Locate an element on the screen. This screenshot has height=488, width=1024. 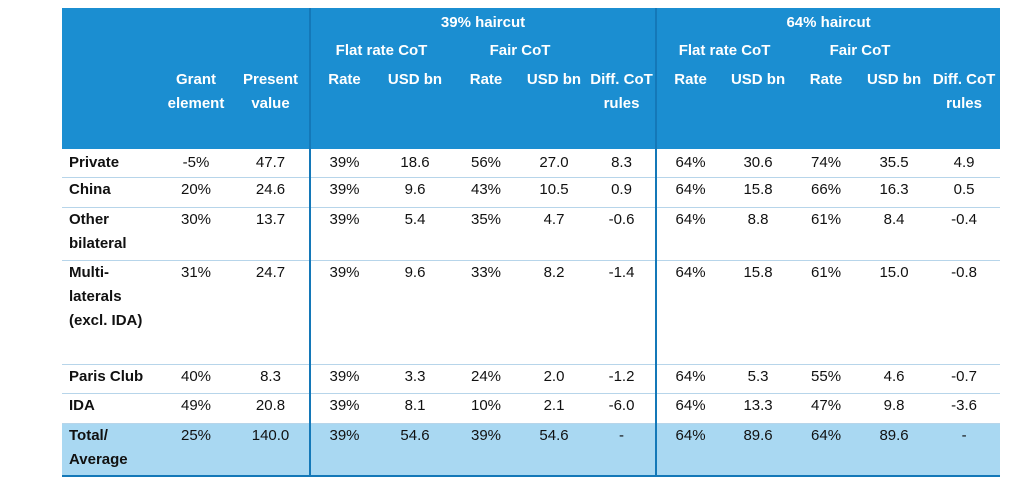
cell-a-fair-usd: 54.6 is located at coordinates (554, 450).